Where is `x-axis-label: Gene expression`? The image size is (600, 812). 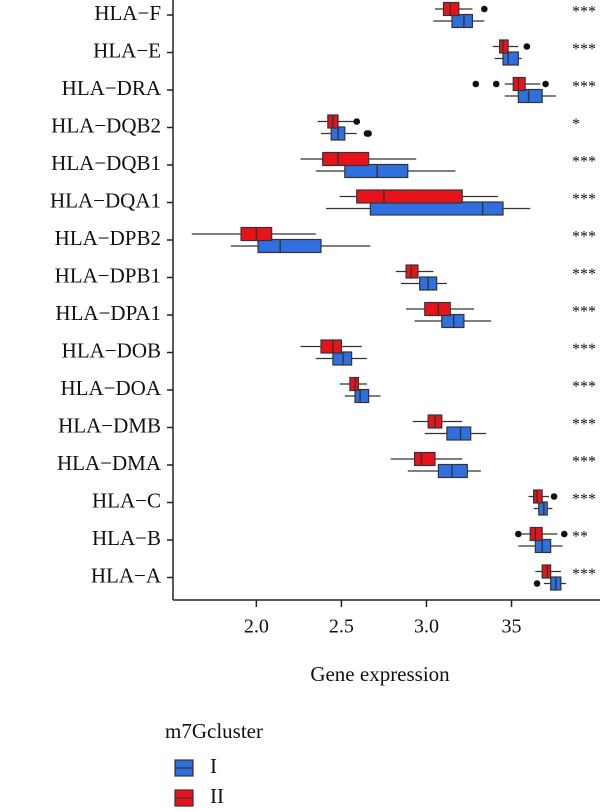
x-axis-label: Gene expression is located at coordinates (380, 674).